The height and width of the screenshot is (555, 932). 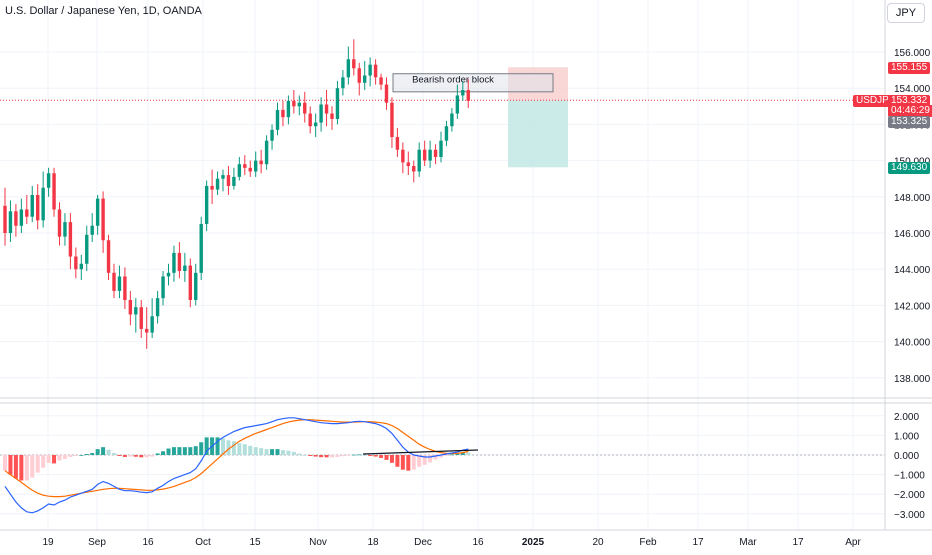 What do you see at coordinates (97, 542) in the screenshot?
I see `time-tick-label: Sep` at bounding box center [97, 542].